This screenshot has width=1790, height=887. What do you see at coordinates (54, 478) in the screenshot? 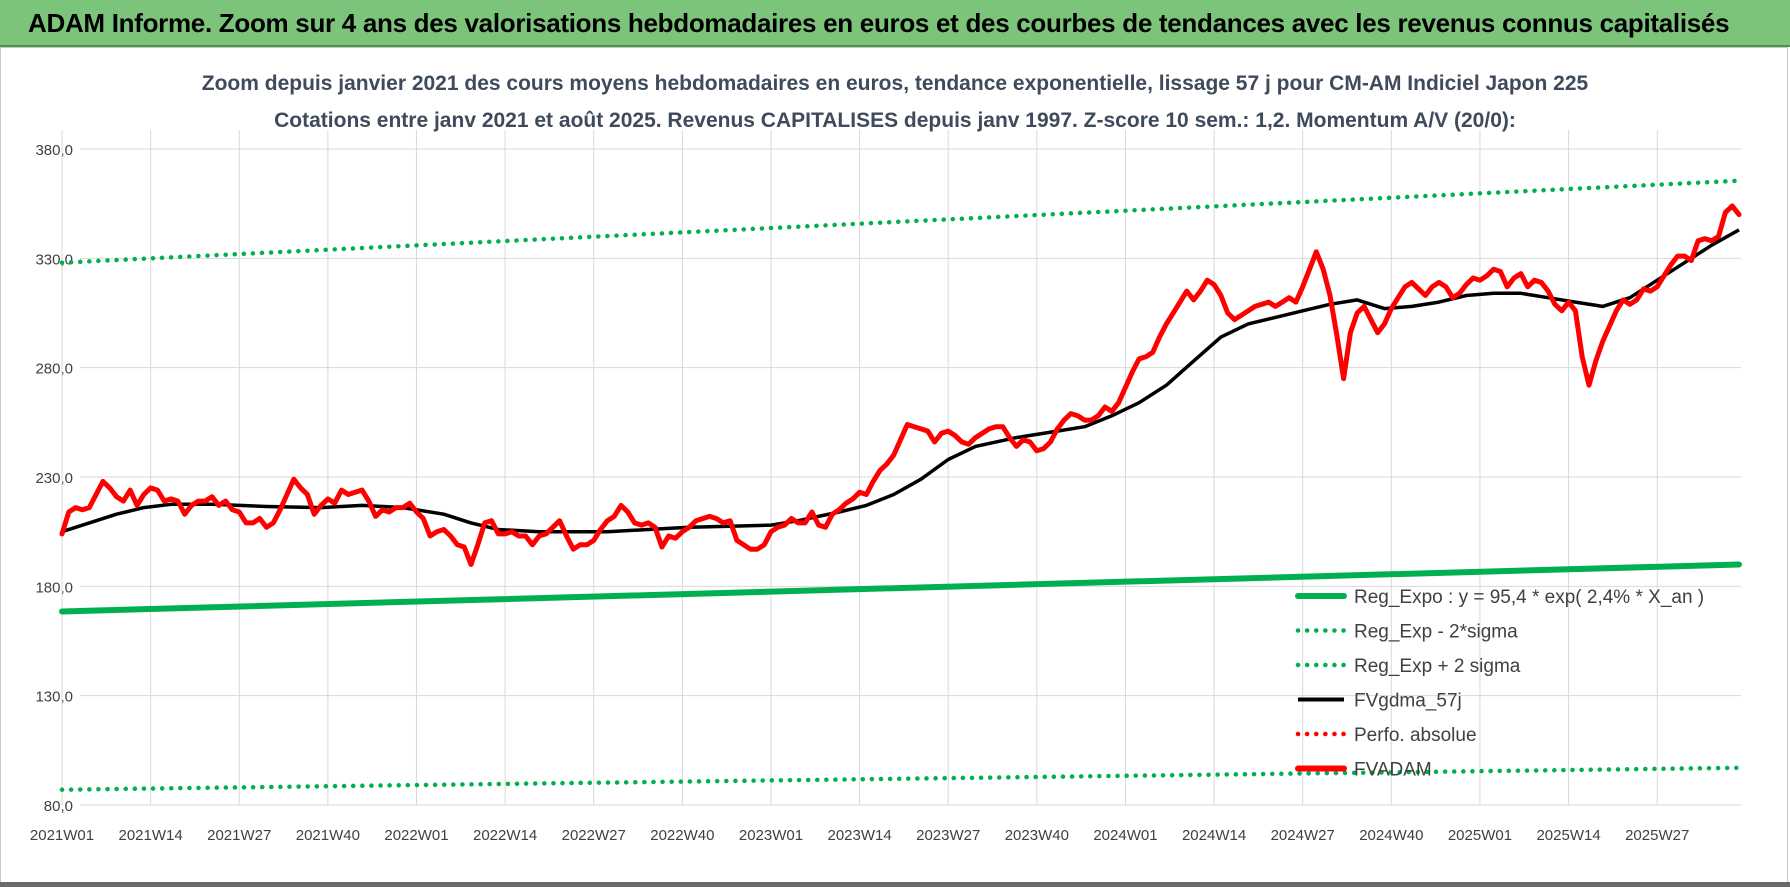
I see `y-tick-label: 230,0` at bounding box center [54, 478].